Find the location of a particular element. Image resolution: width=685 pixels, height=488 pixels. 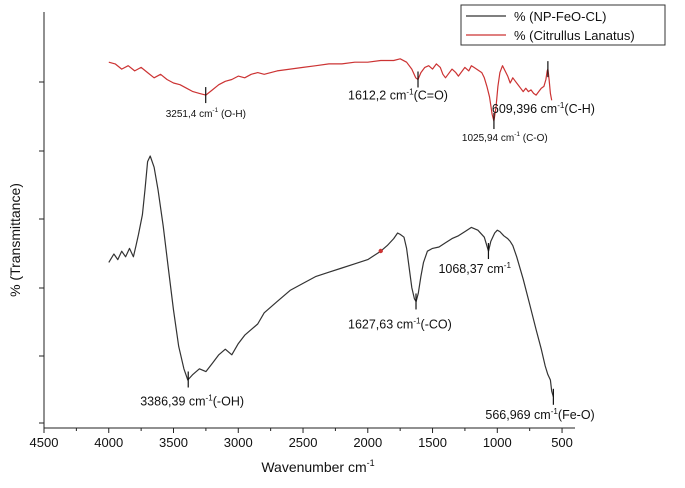

x-tick-label: 1500 is located at coordinates (432, 442).